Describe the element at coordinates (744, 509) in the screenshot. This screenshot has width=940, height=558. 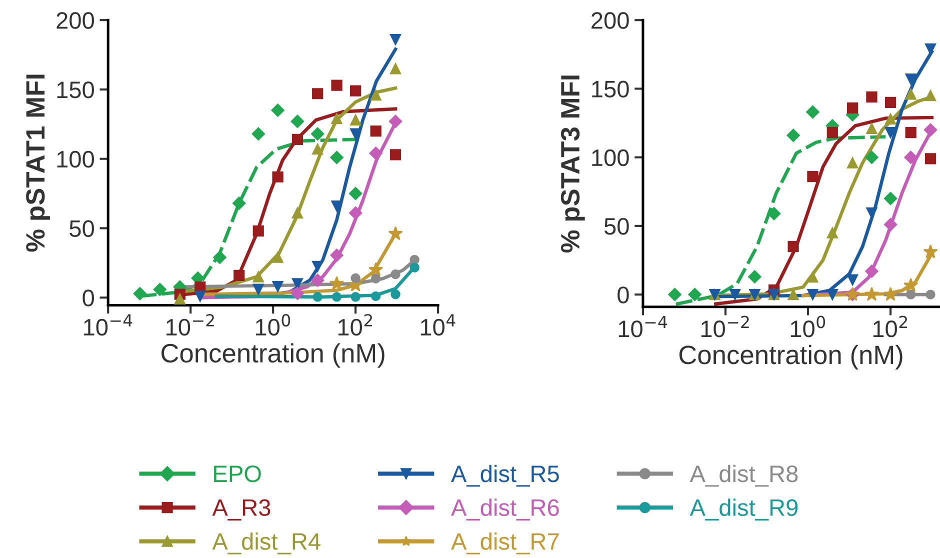
I see `legend-label: A_dist_R9` at that location.